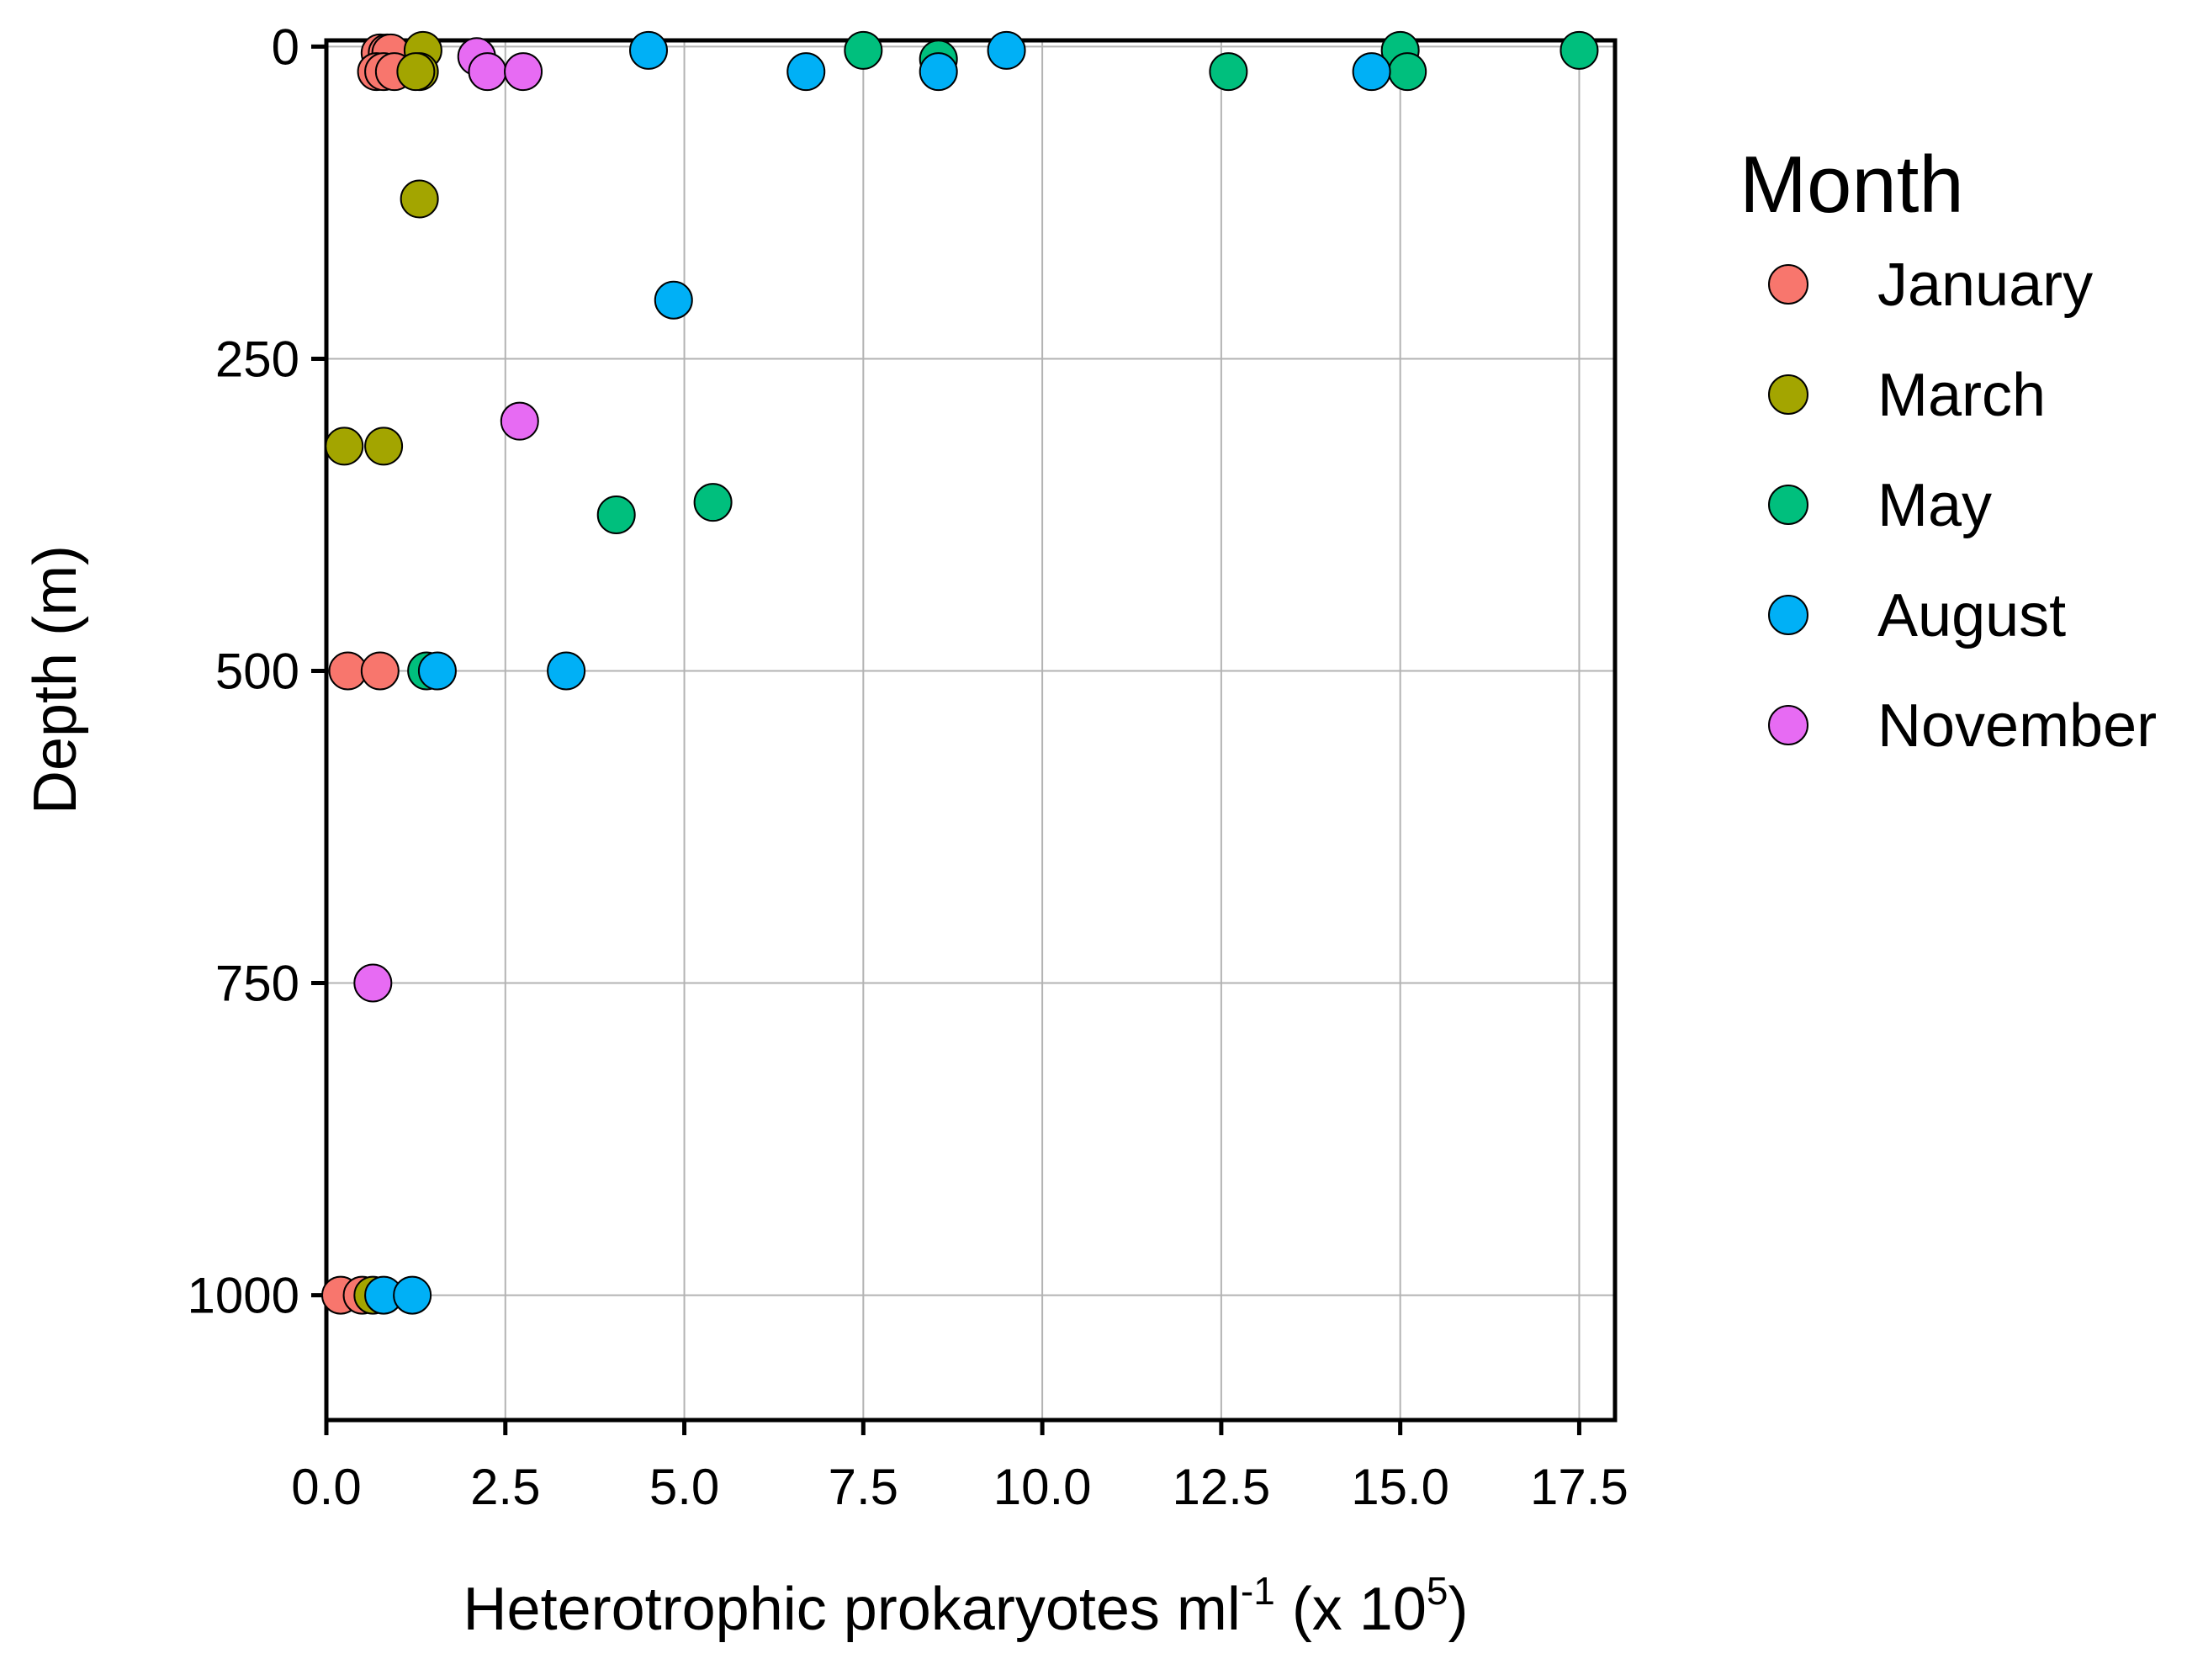 Image resolution: width=2187 pixels, height=1680 pixels. Describe the element at coordinates (1961, 395) in the screenshot. I see `legend-label: March` at that location.